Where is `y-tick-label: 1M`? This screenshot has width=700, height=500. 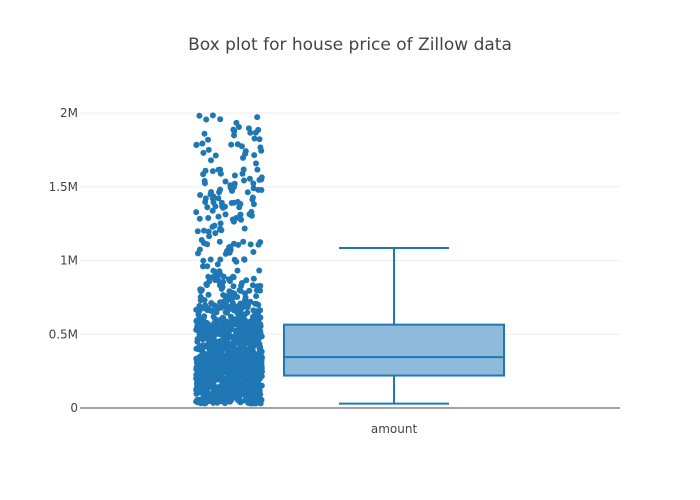 y-tick-label: 1M is located at coordinates (69, 261).